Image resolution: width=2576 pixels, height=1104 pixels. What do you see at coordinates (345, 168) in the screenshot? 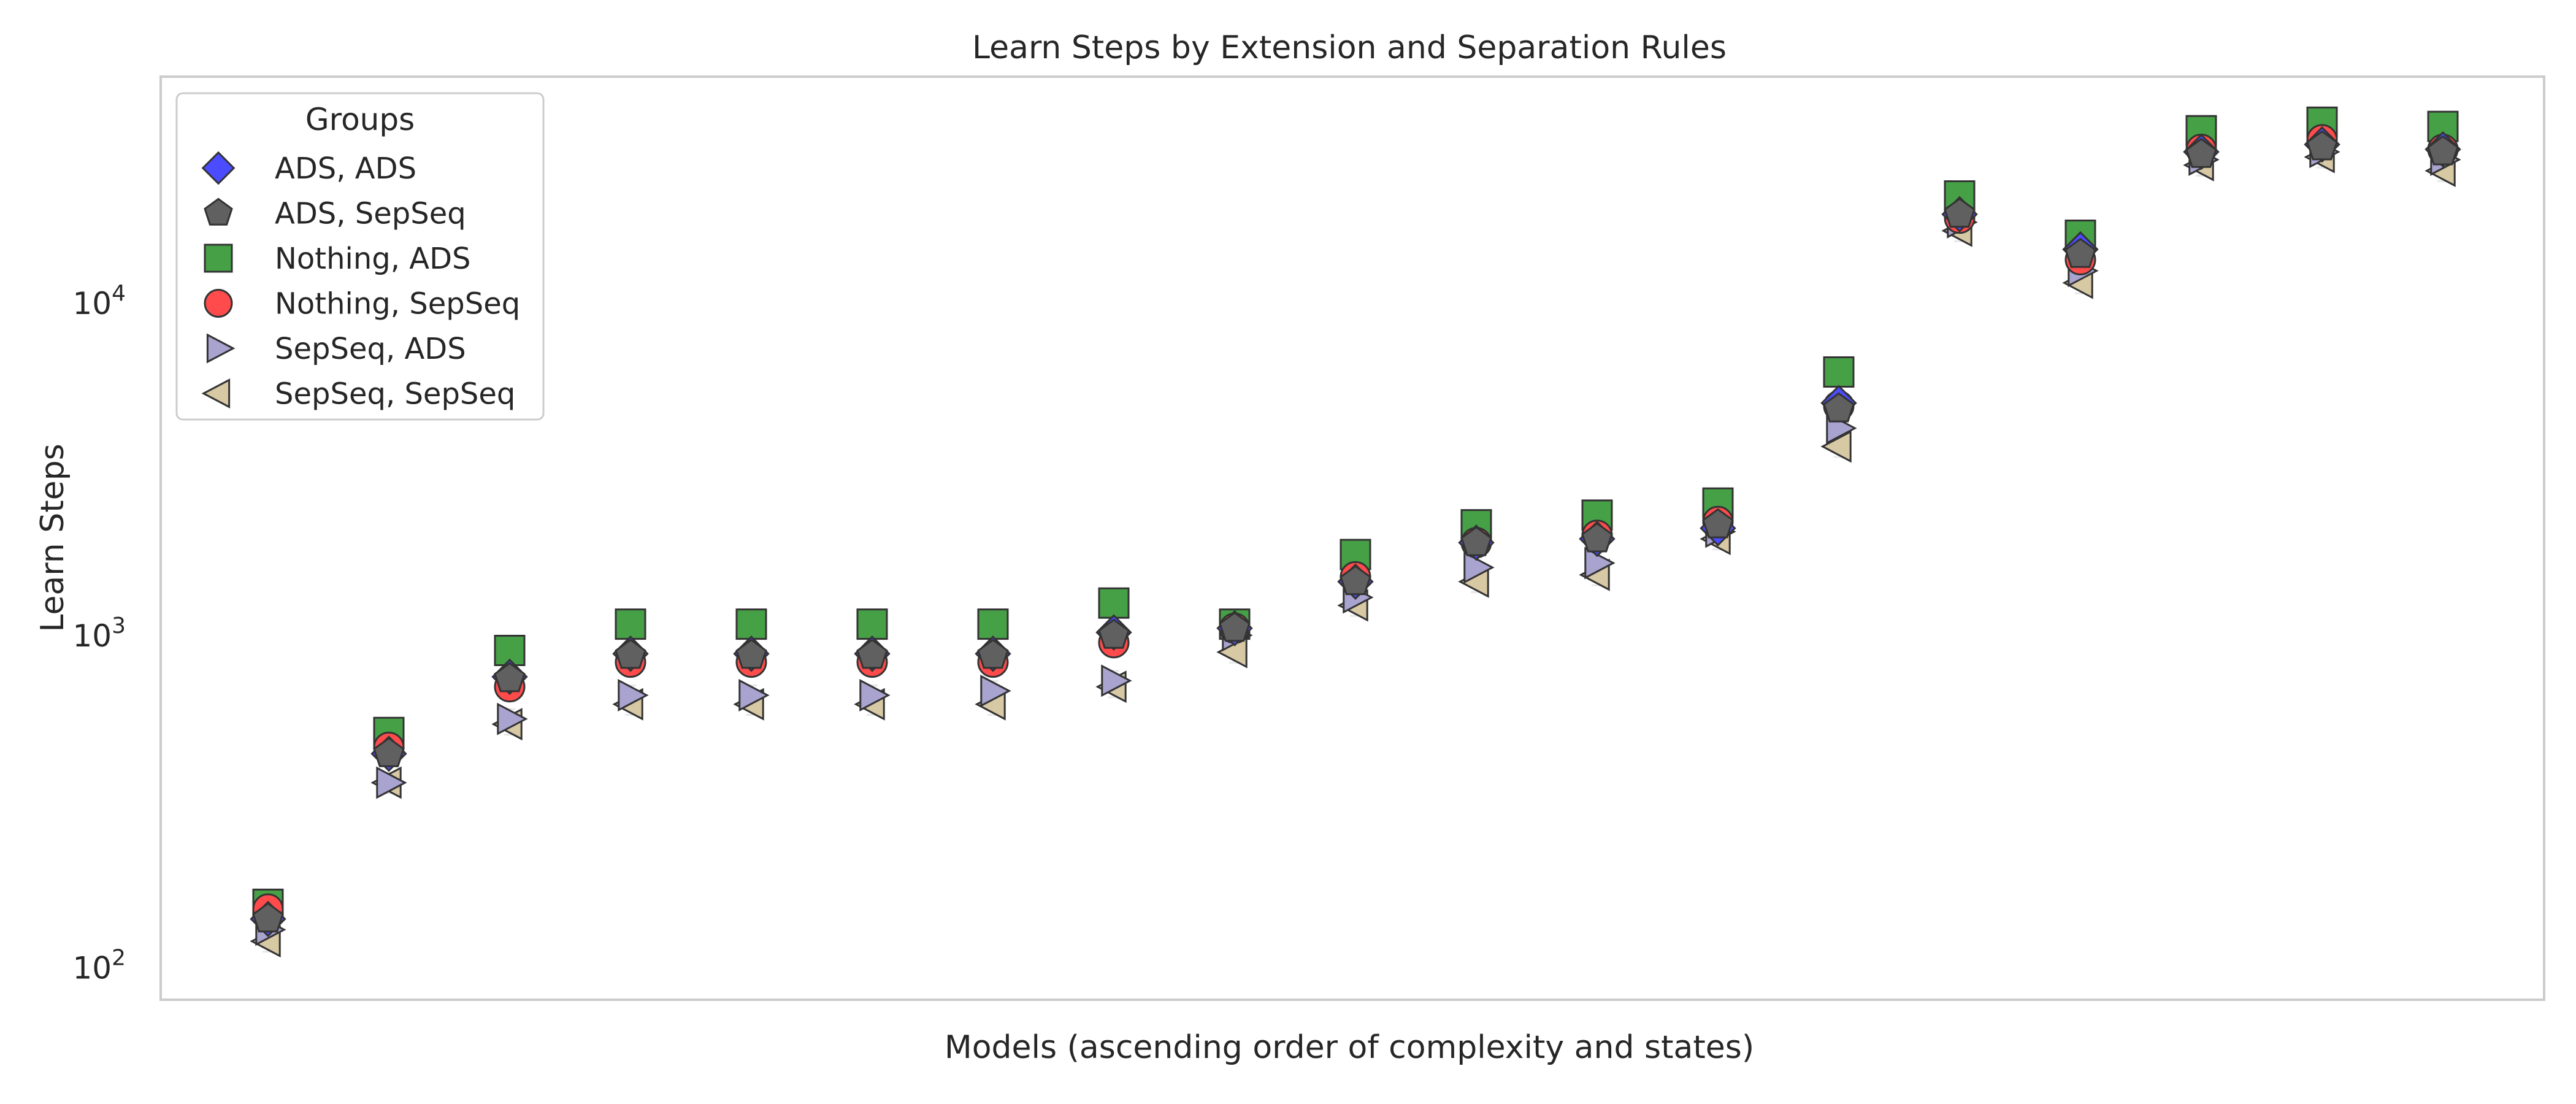
I see `legend-label: ADS, ADS` at bounding box center [345, 168].